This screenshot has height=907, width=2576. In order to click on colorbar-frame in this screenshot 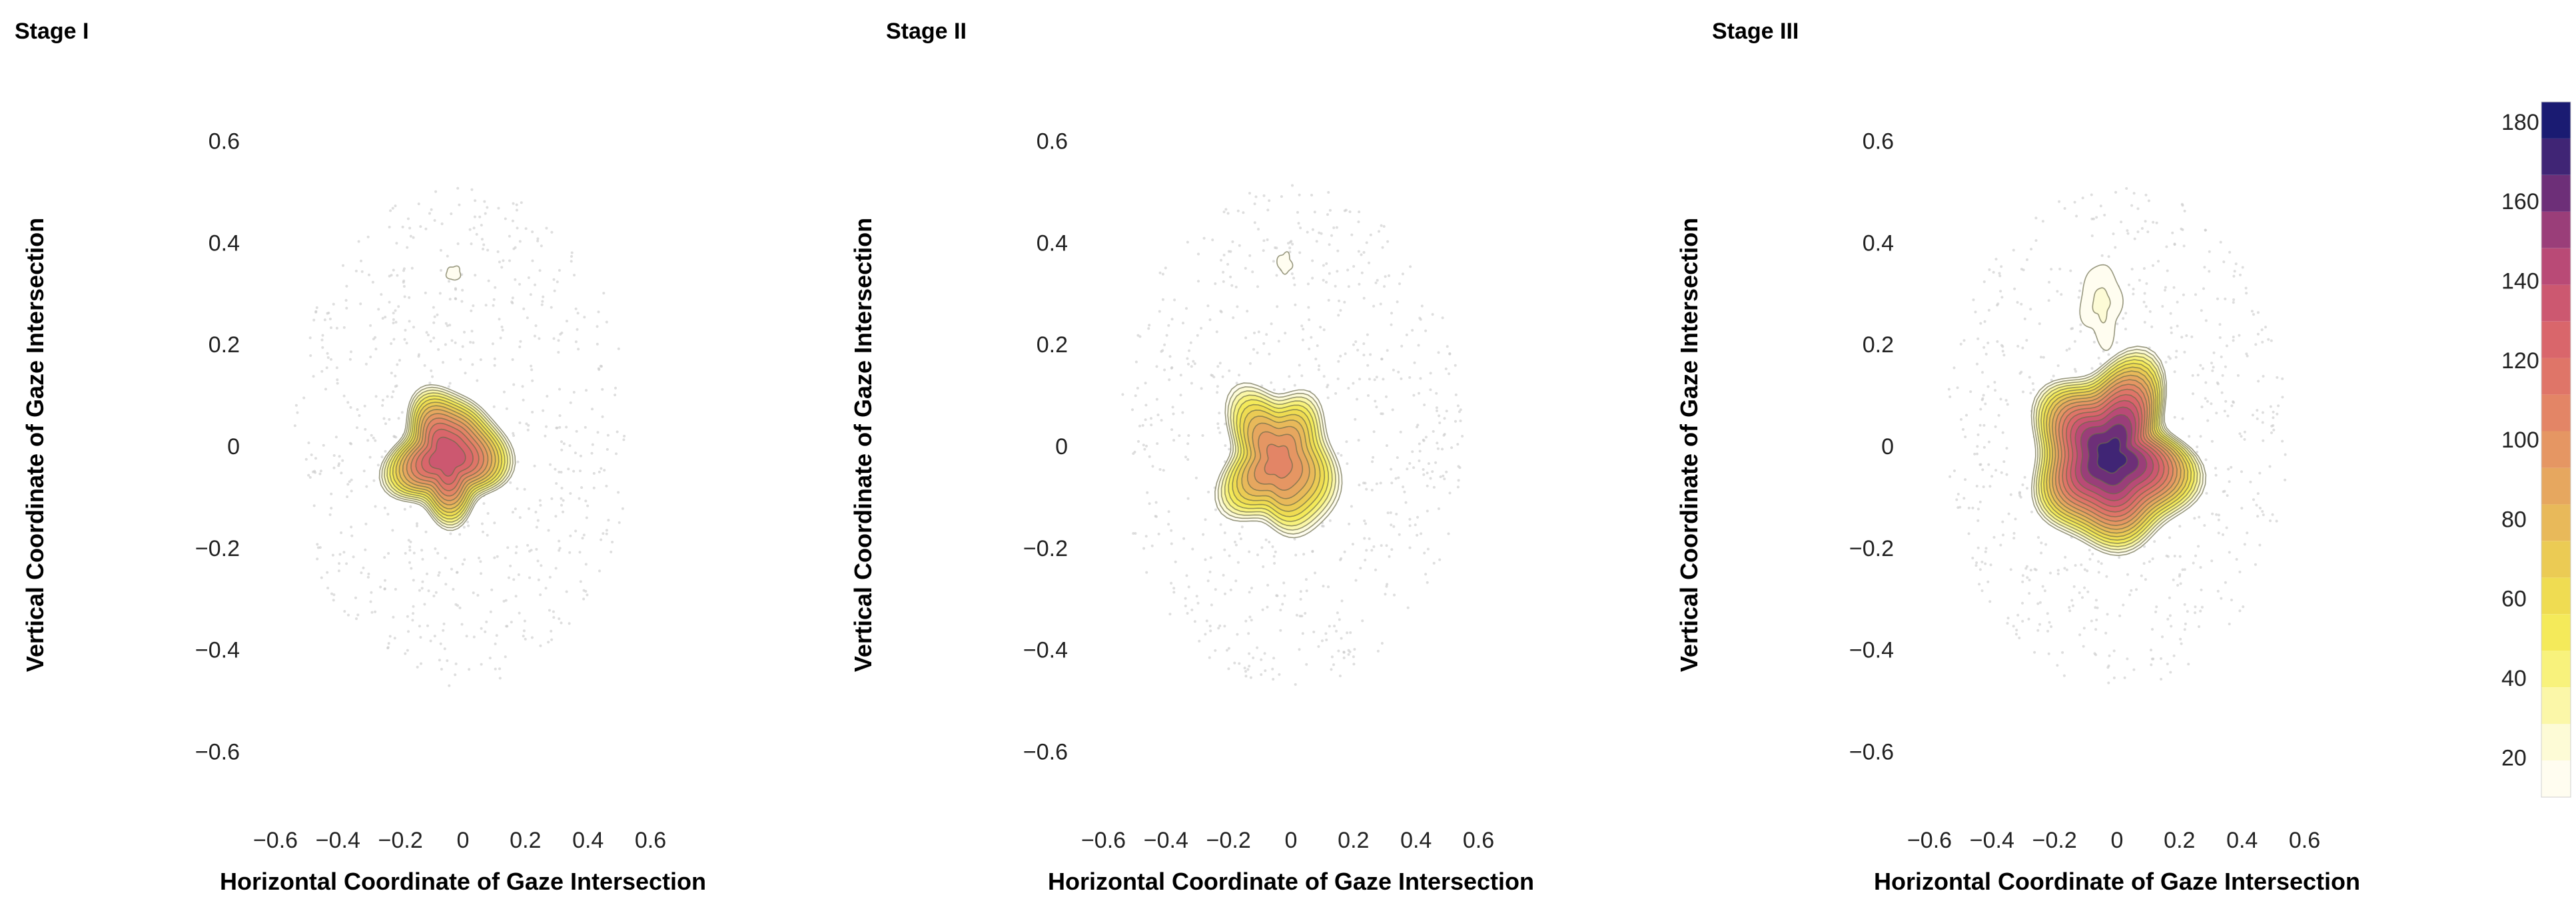, I will do `click(2556, 449)`.